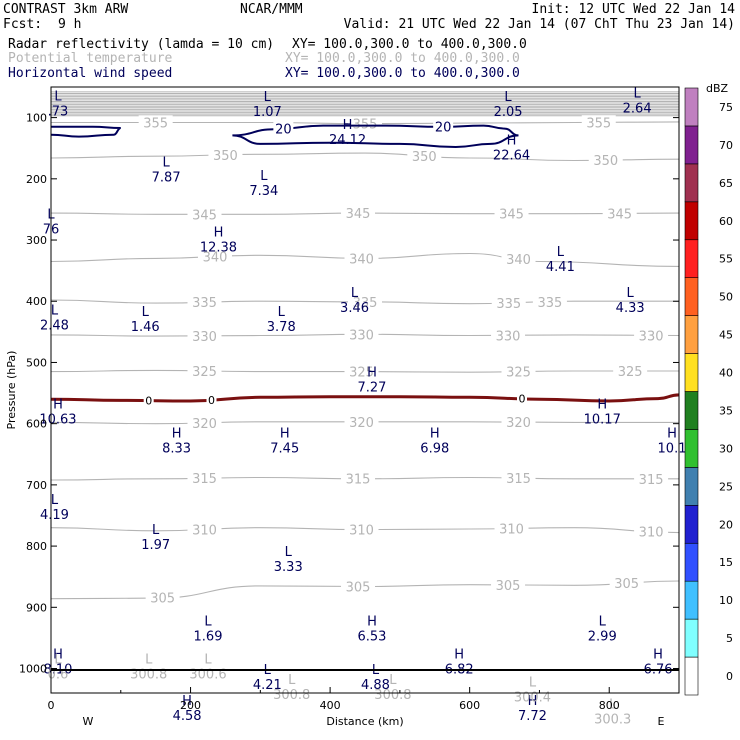 The height and width of the screenshot is (740, 740). Describe the element at coordinates (375, 685) in the screenshot. I see `wind-extremum-value: 4.88` at that location.